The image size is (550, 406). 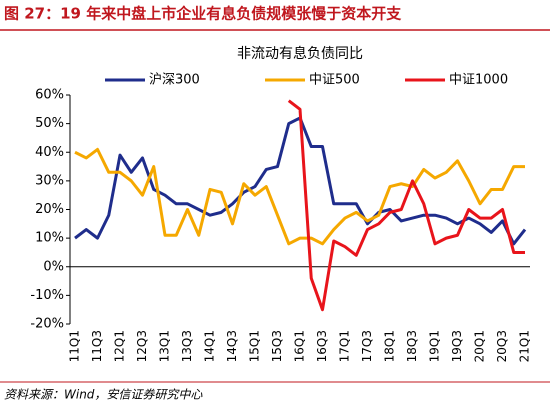 I want to click on x-tick-label: 14Q1, so click(x=210, y=346).